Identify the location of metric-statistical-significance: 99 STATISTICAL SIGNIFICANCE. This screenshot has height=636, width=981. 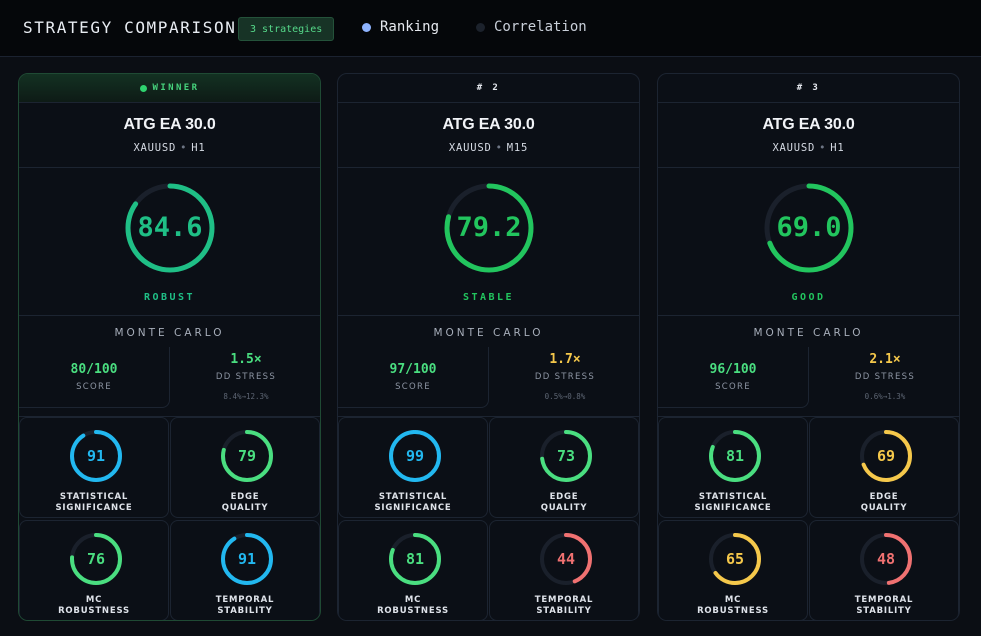
(413, 467).